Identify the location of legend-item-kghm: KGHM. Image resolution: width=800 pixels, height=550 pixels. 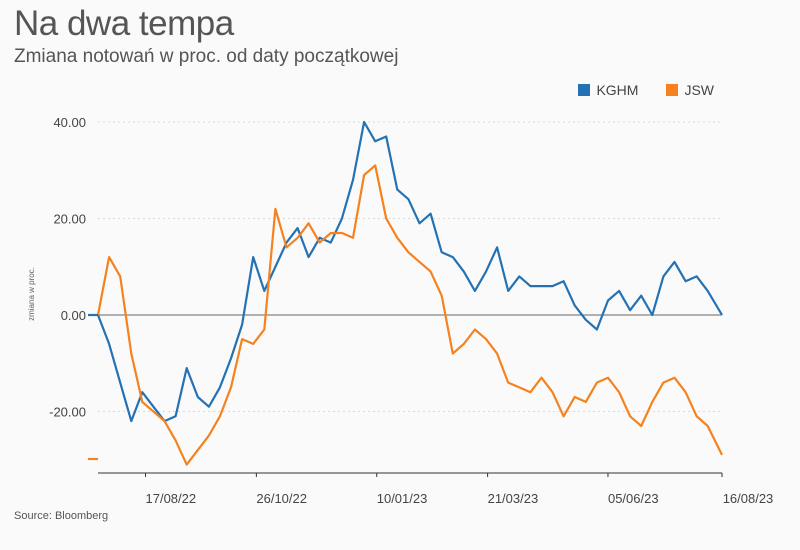
(608, 90).